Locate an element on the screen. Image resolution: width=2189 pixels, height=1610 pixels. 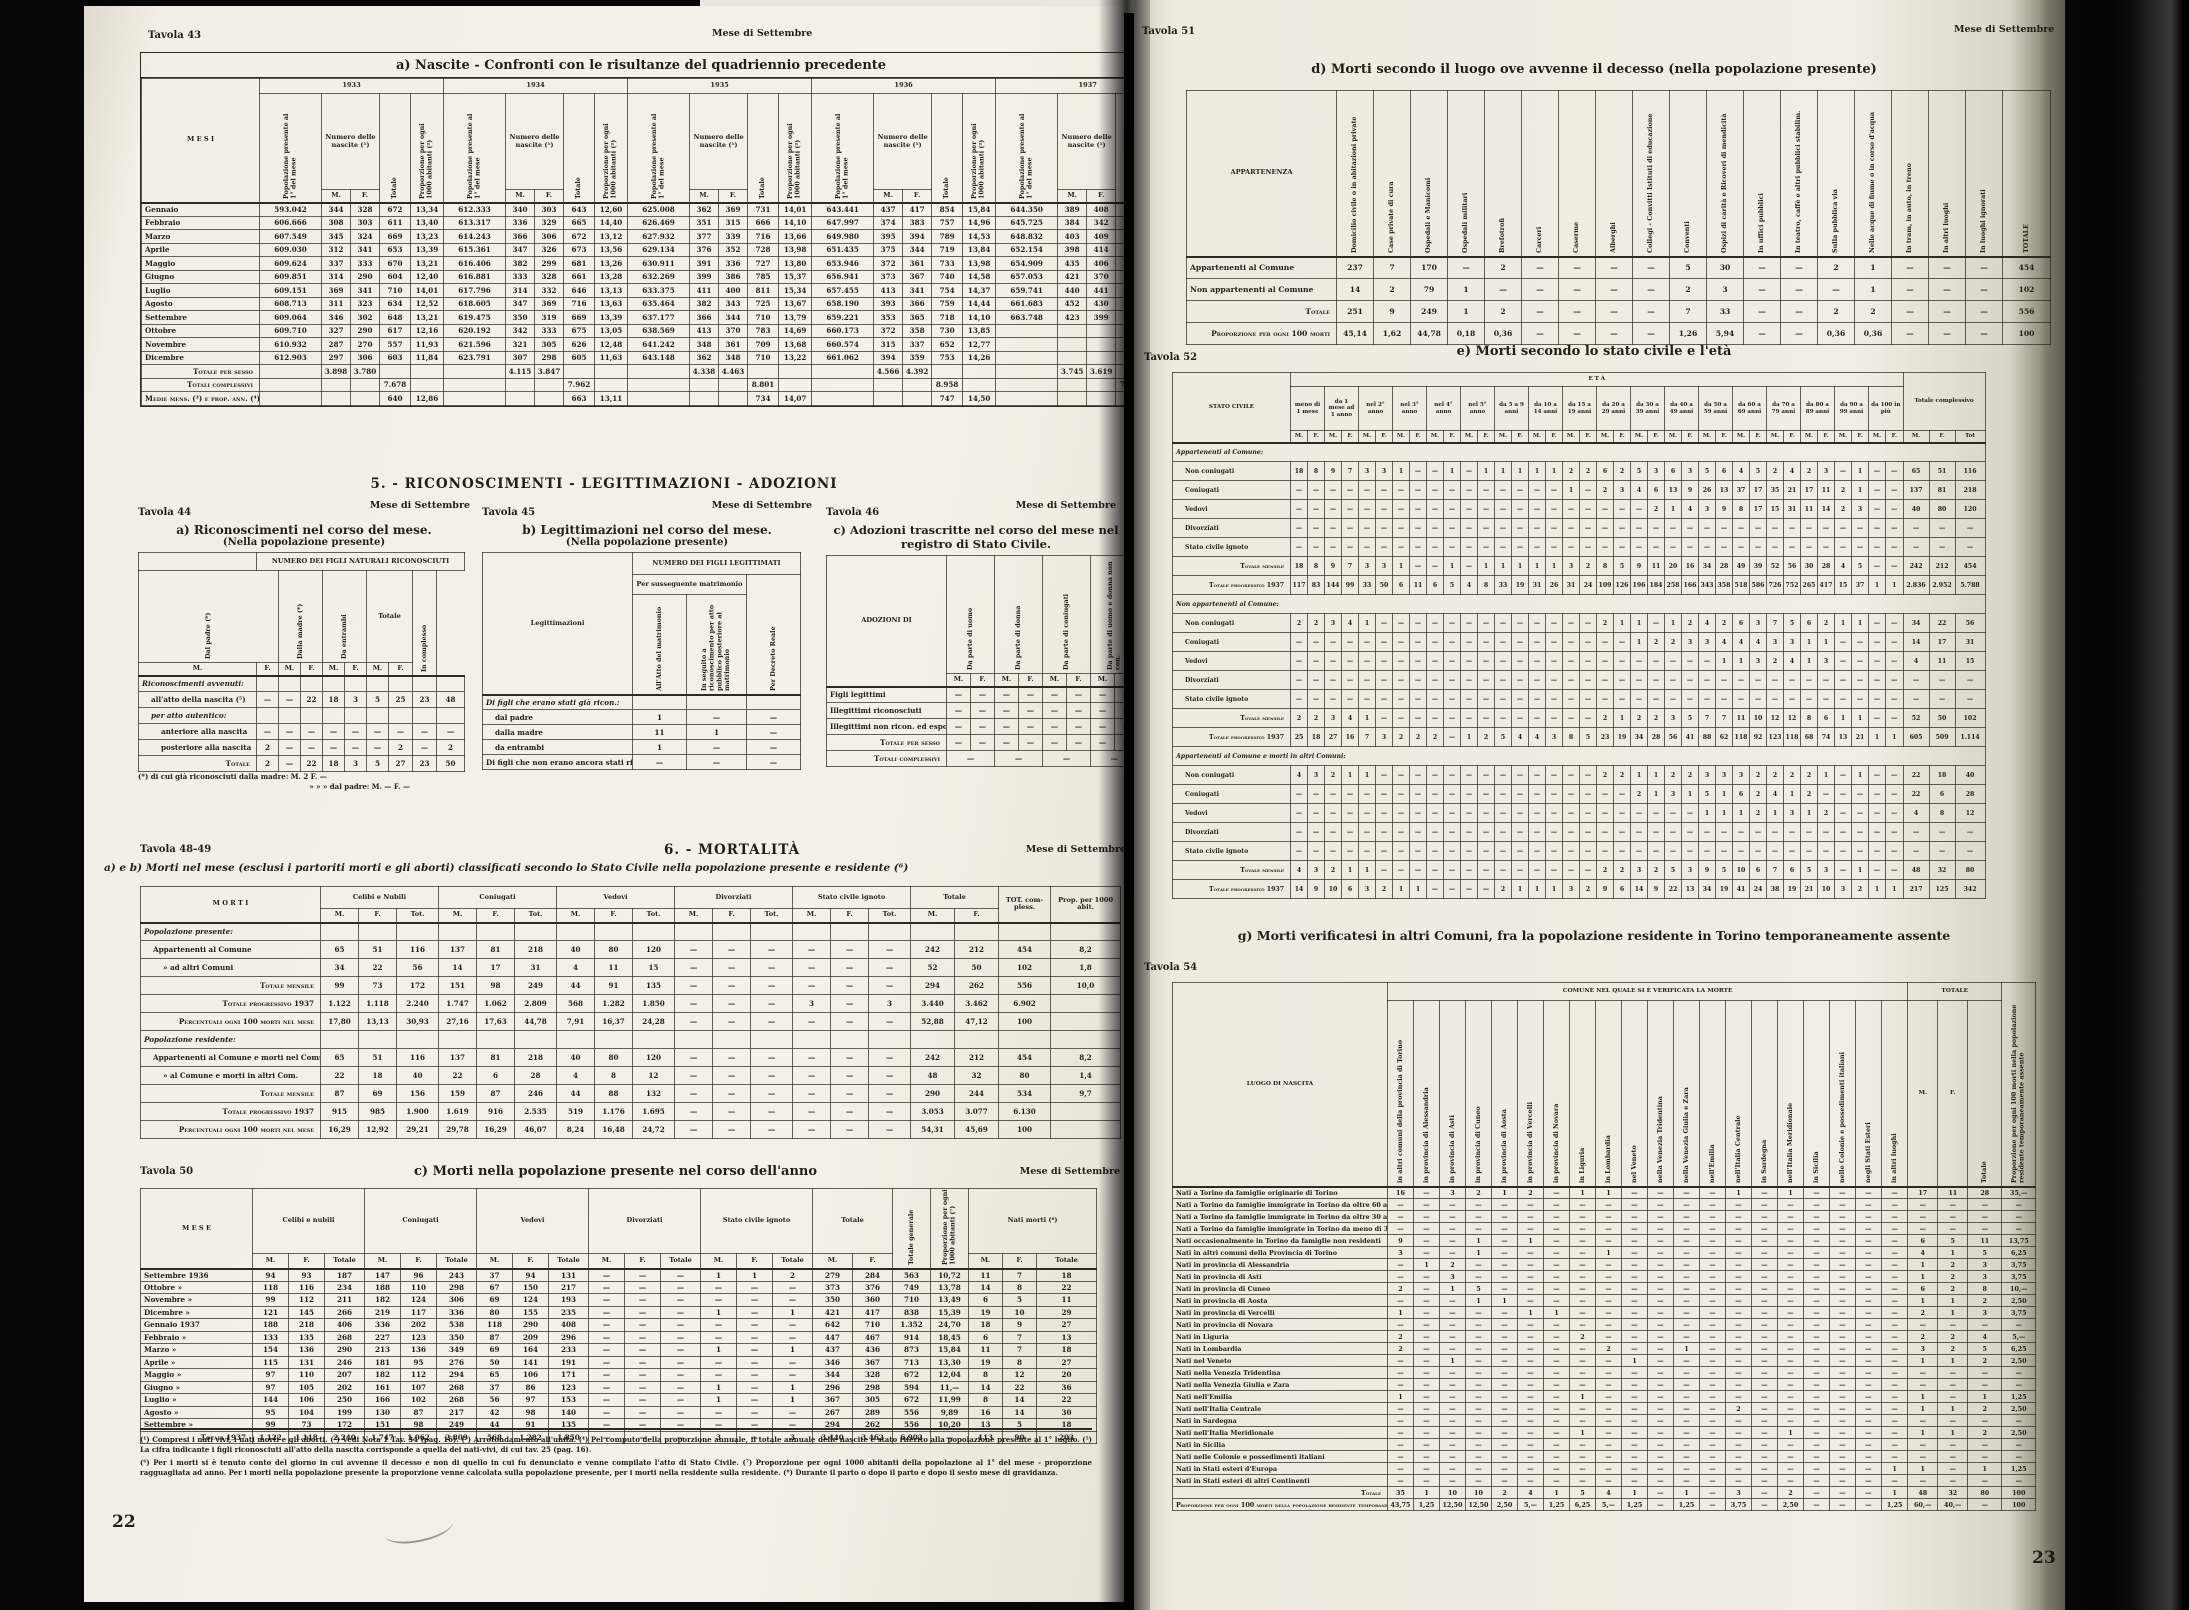
cell: dal padre is located at coordinates (557, 717).